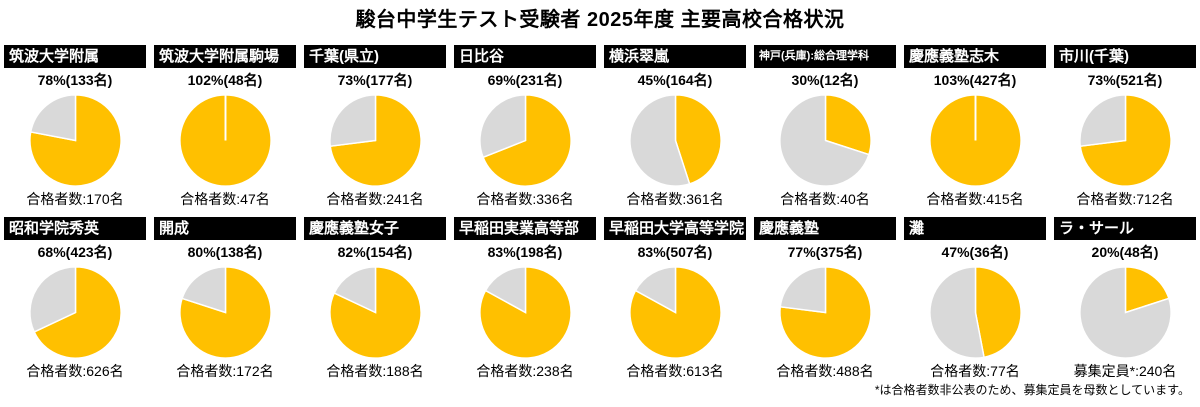 The image size is (1200, 407). I want to click on school-header: 早稲田実業高等部, so click(525, 228).